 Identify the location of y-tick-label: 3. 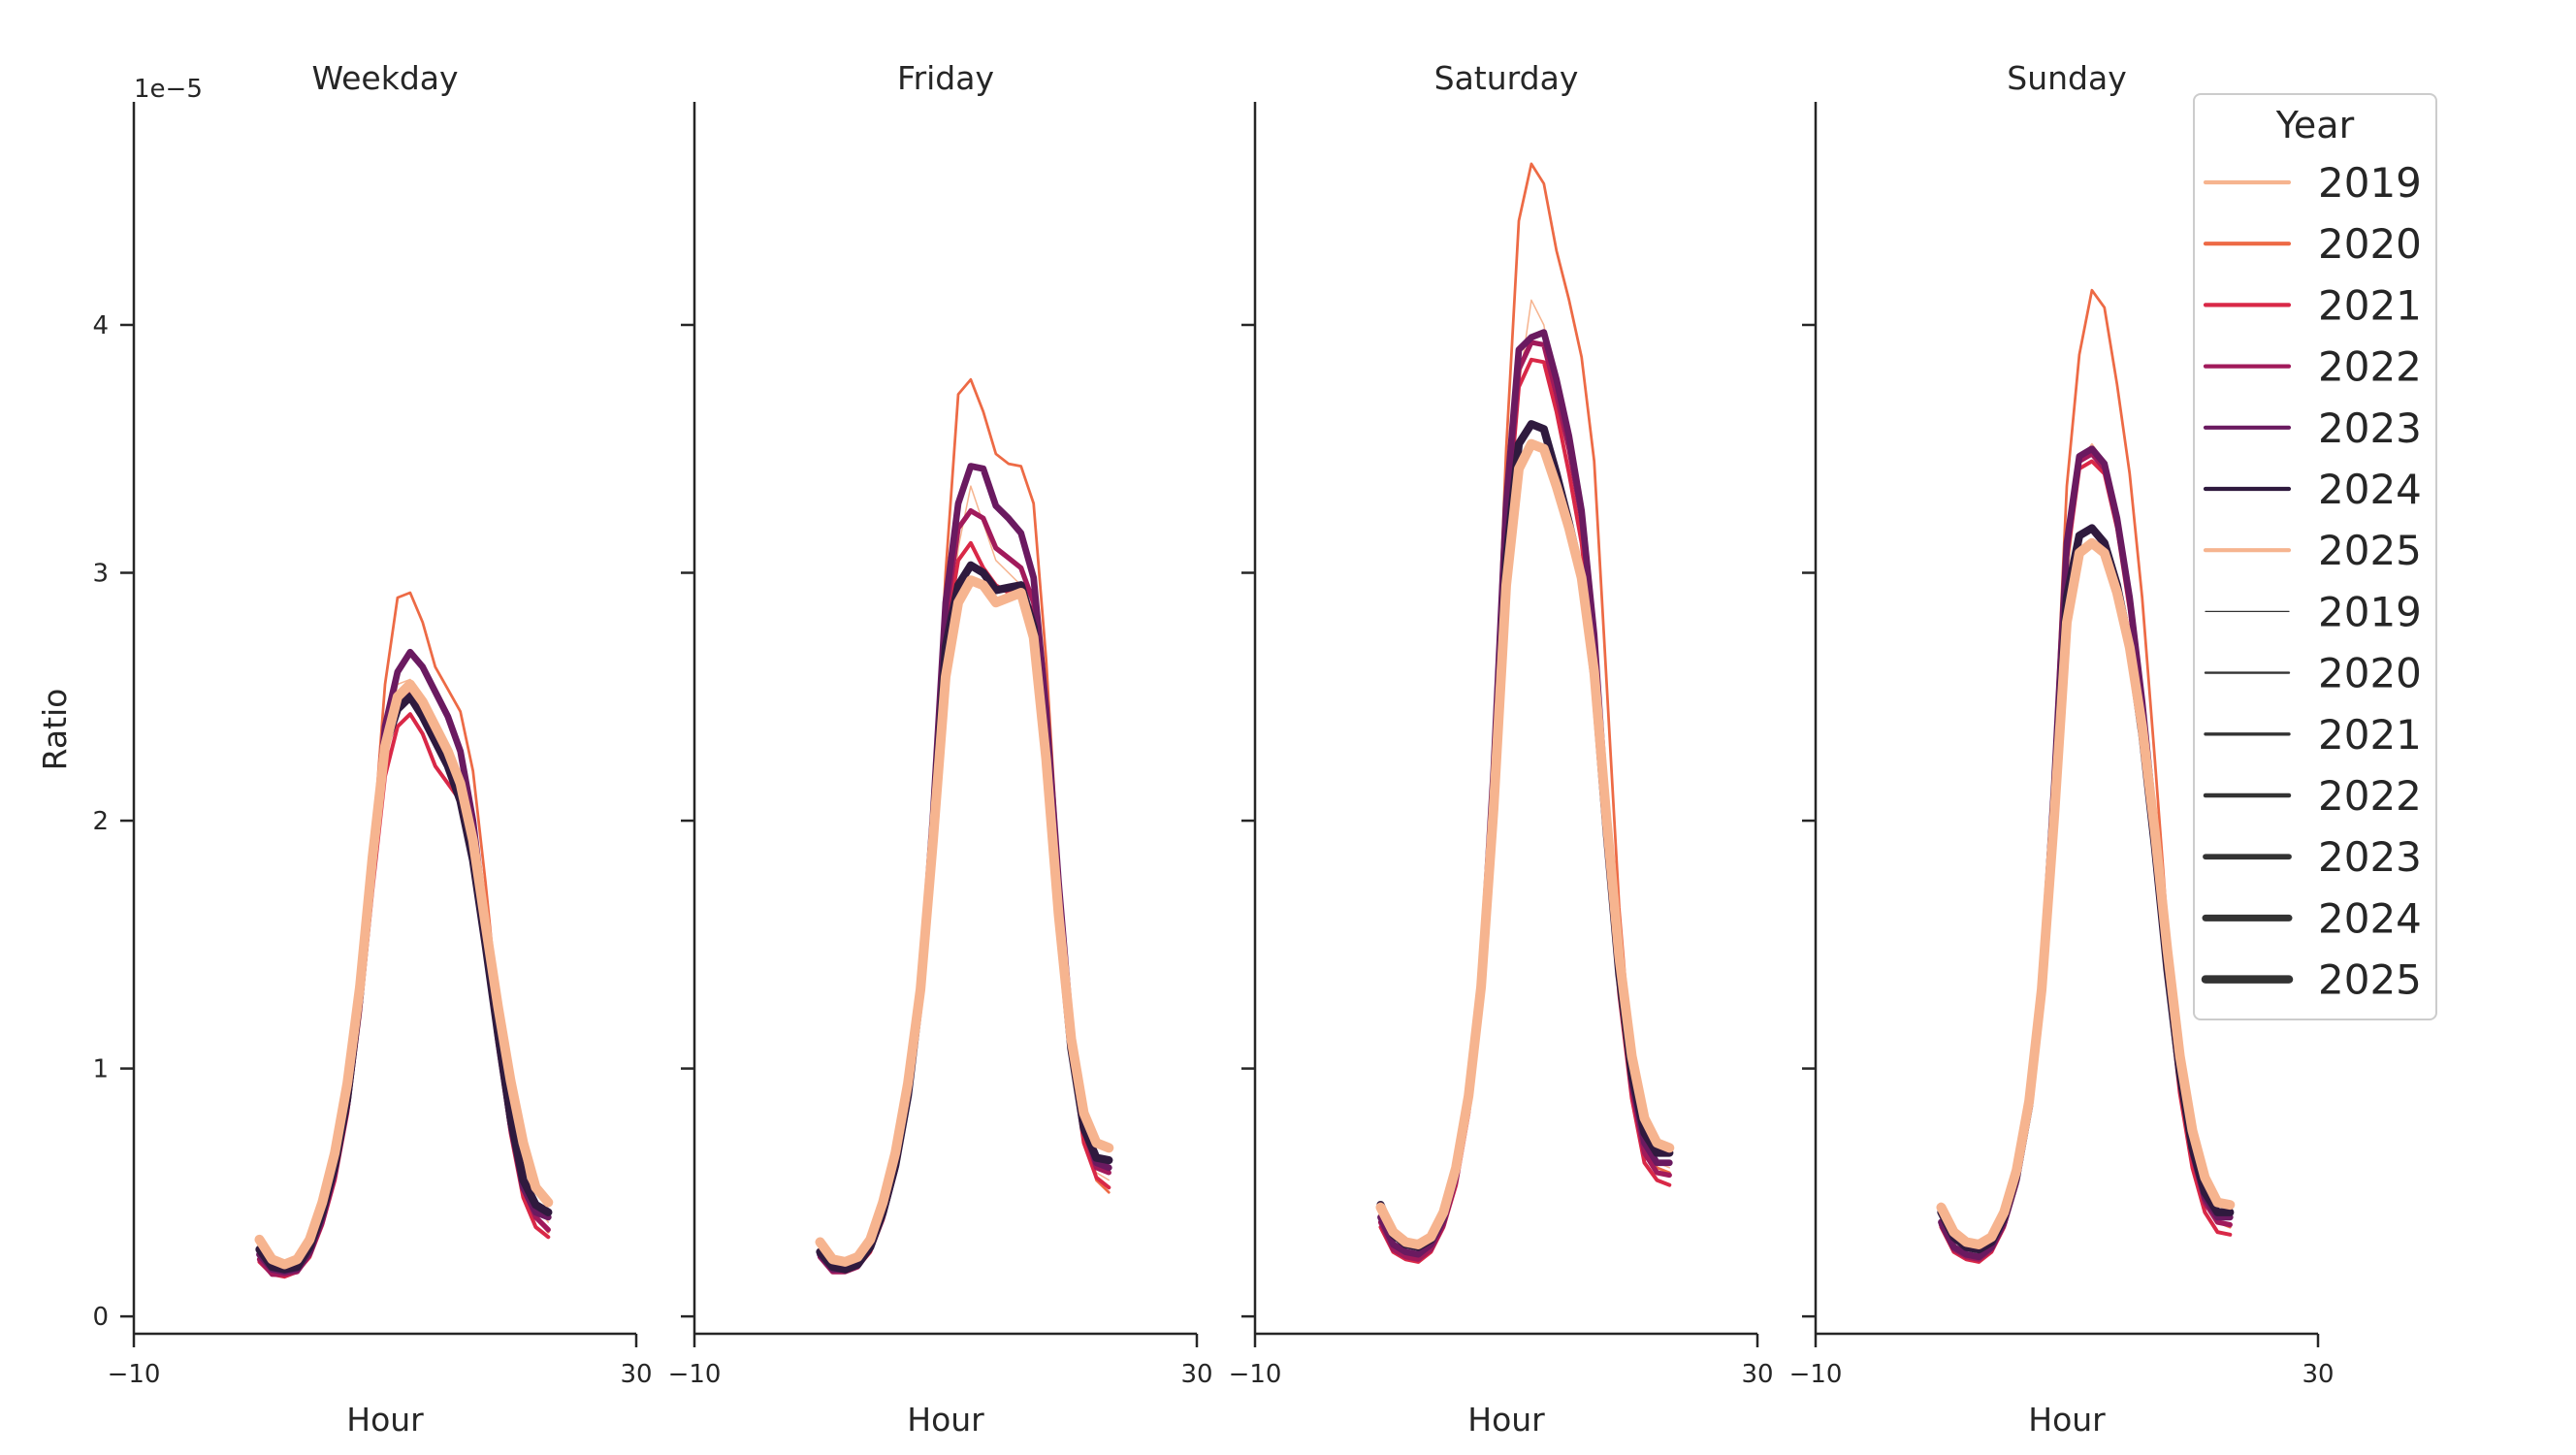
(100, 574).